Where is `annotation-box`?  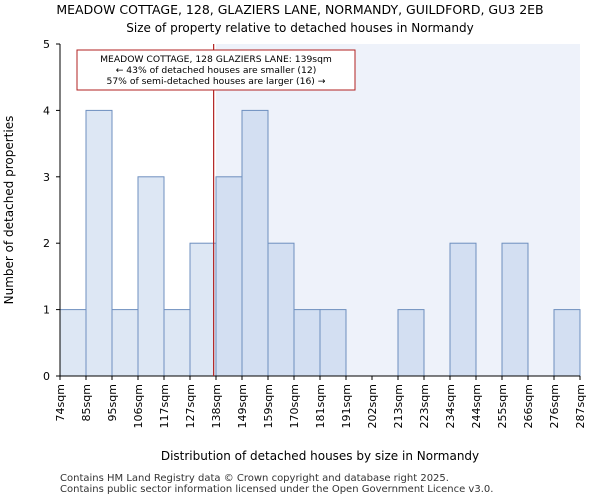
annotation-box is located at coordinates (216, 70).